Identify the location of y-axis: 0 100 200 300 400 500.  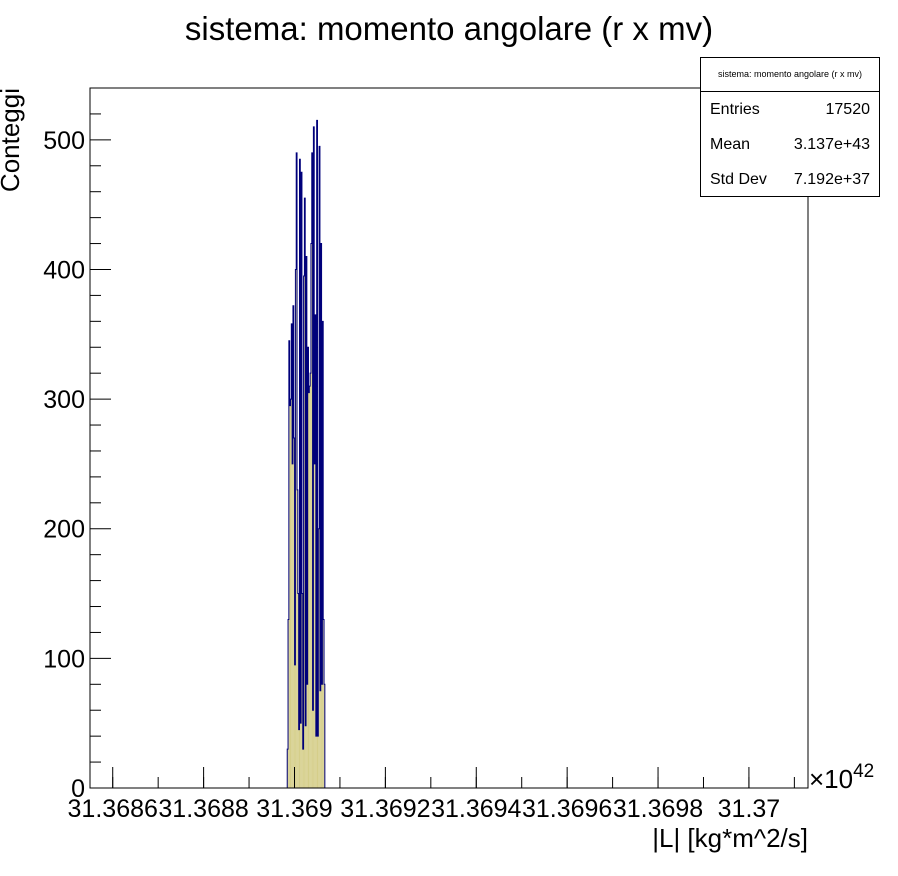
(77, 445).